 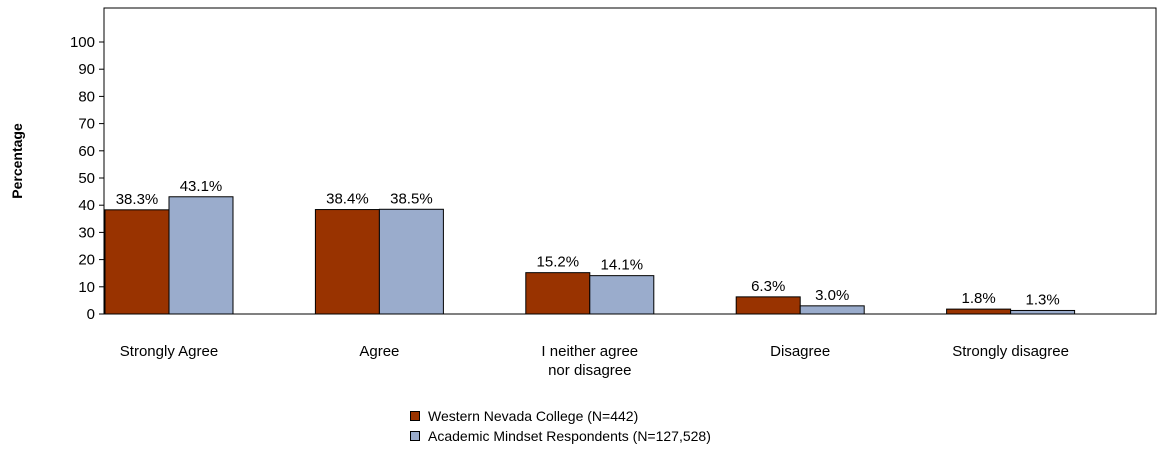 What do you see at coordinates (86, 69) in the screenshot?
I see `y-tick-label: 90` at bounding box center [86, 69].